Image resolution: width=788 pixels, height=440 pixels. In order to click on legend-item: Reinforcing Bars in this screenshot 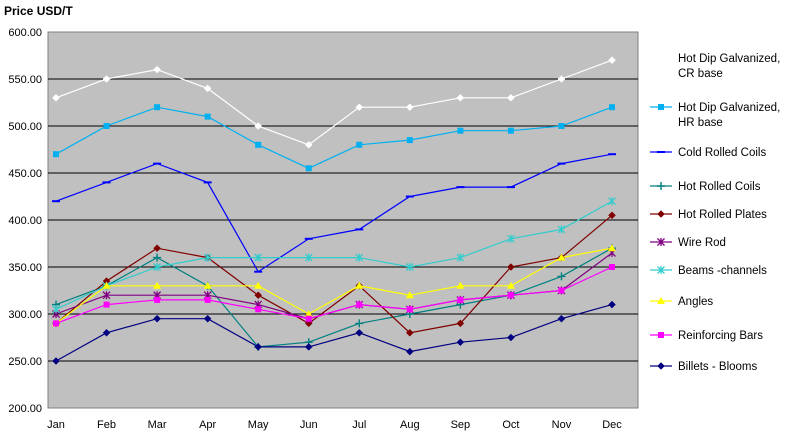, I will do `click(706, 336)`.